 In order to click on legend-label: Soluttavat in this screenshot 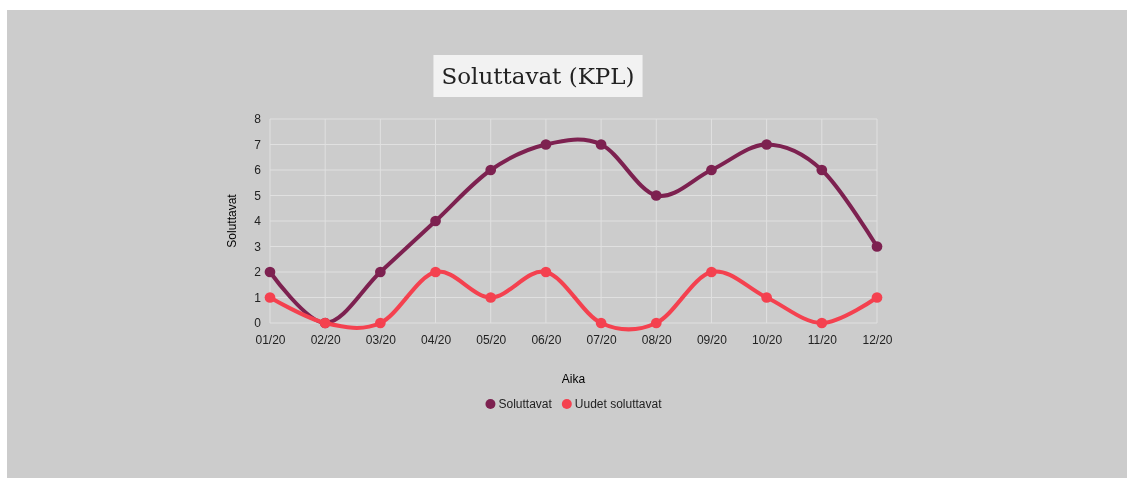, I will do `click(525, 404)`.